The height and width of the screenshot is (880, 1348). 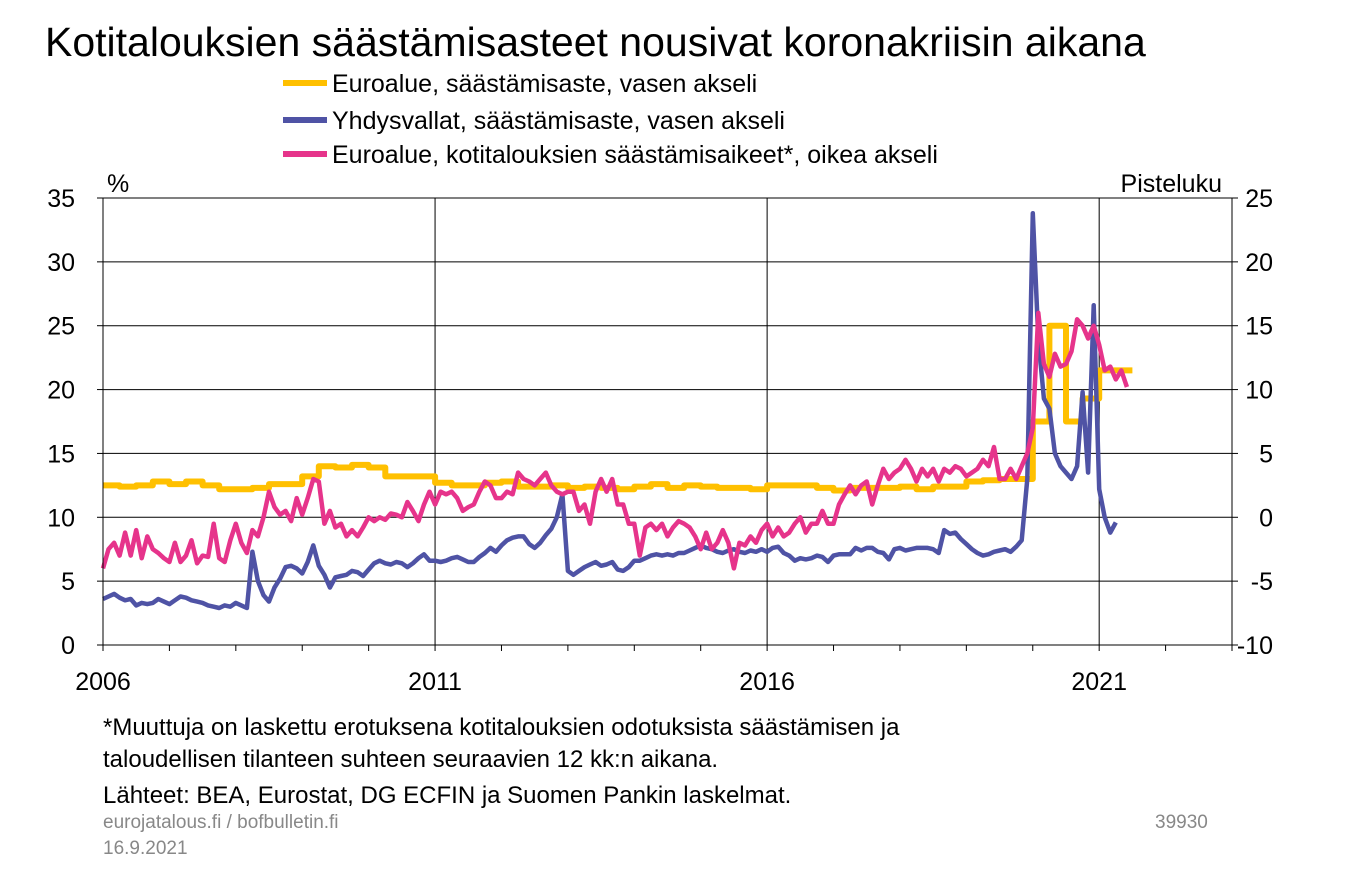 I want to click on right-tick-label: 10, so click(x=1259, y=391).